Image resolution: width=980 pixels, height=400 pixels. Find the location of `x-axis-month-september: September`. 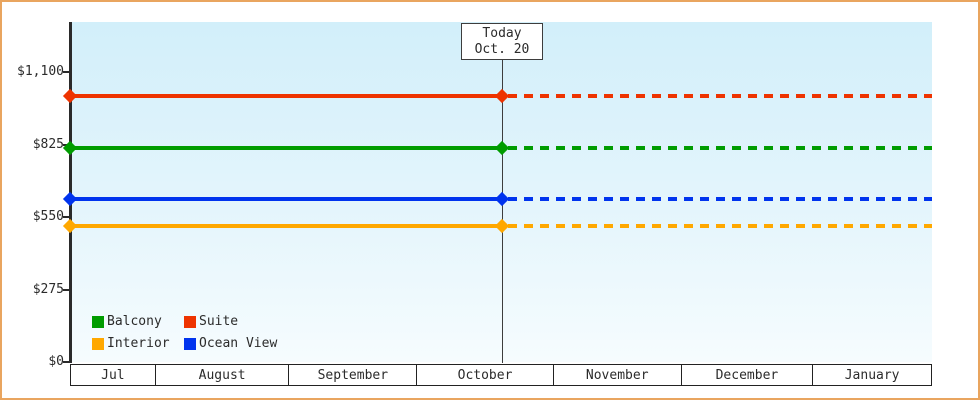

x-axis-month-september: September is located at coordinates (353, 375).